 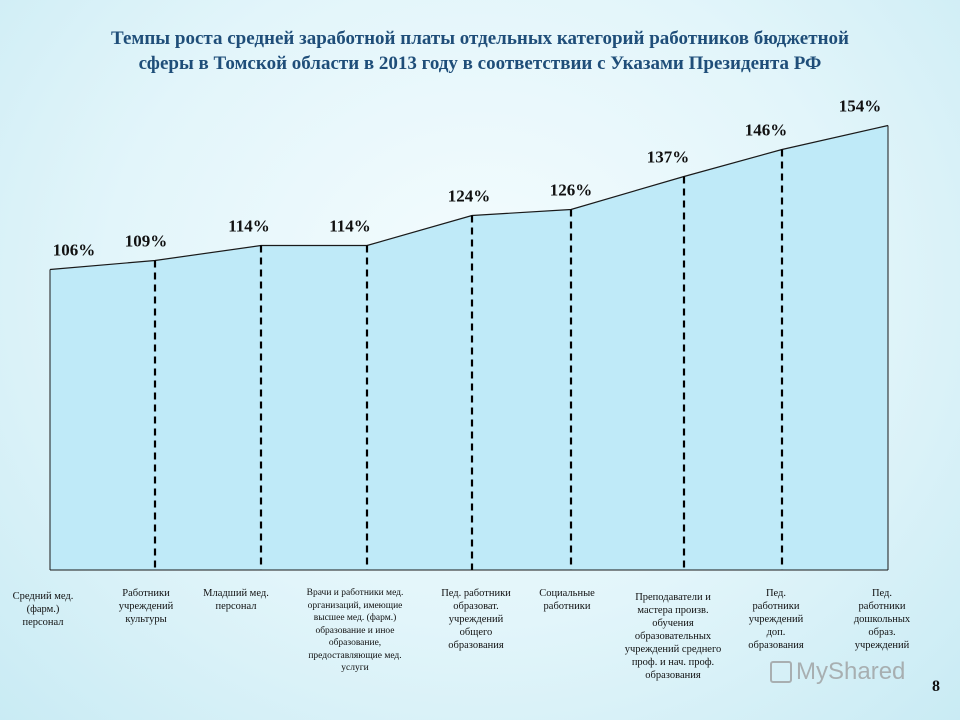 I want to click on category-label-line: (фарм.), so click(x=43, y=609).